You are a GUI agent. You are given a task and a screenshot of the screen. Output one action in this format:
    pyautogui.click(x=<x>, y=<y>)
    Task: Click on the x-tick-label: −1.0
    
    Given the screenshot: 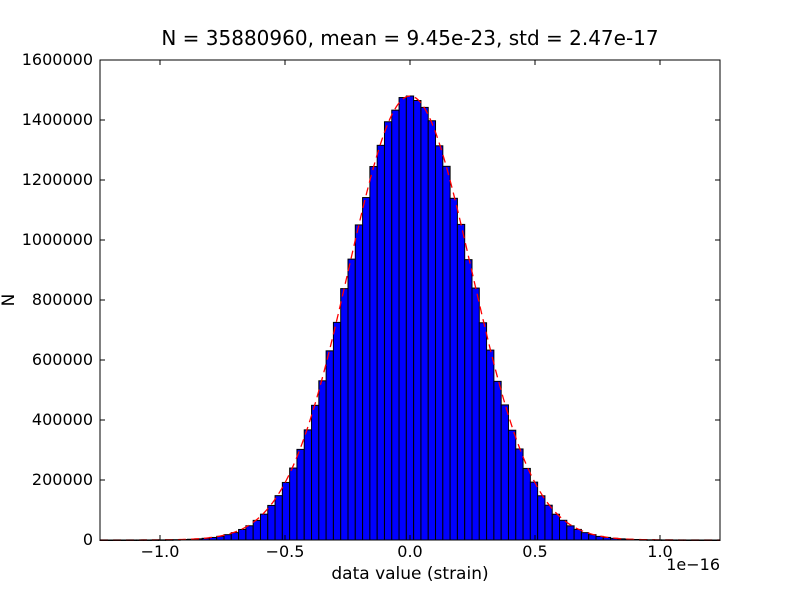 What is the action you would take?
    pyautogui.click(x=160, y=551)
    